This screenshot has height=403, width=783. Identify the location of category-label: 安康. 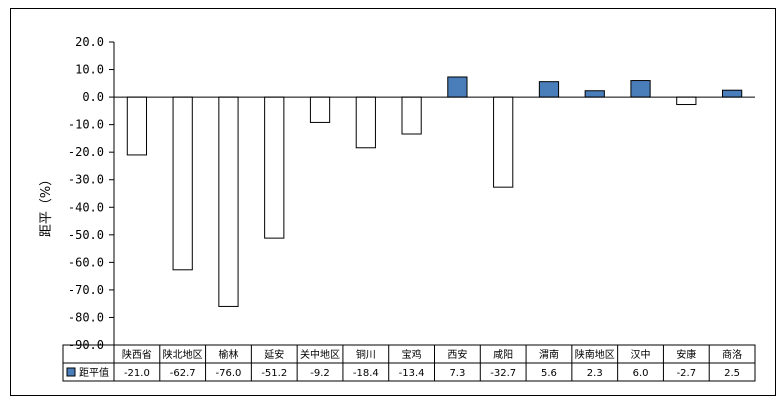
(686, 354).